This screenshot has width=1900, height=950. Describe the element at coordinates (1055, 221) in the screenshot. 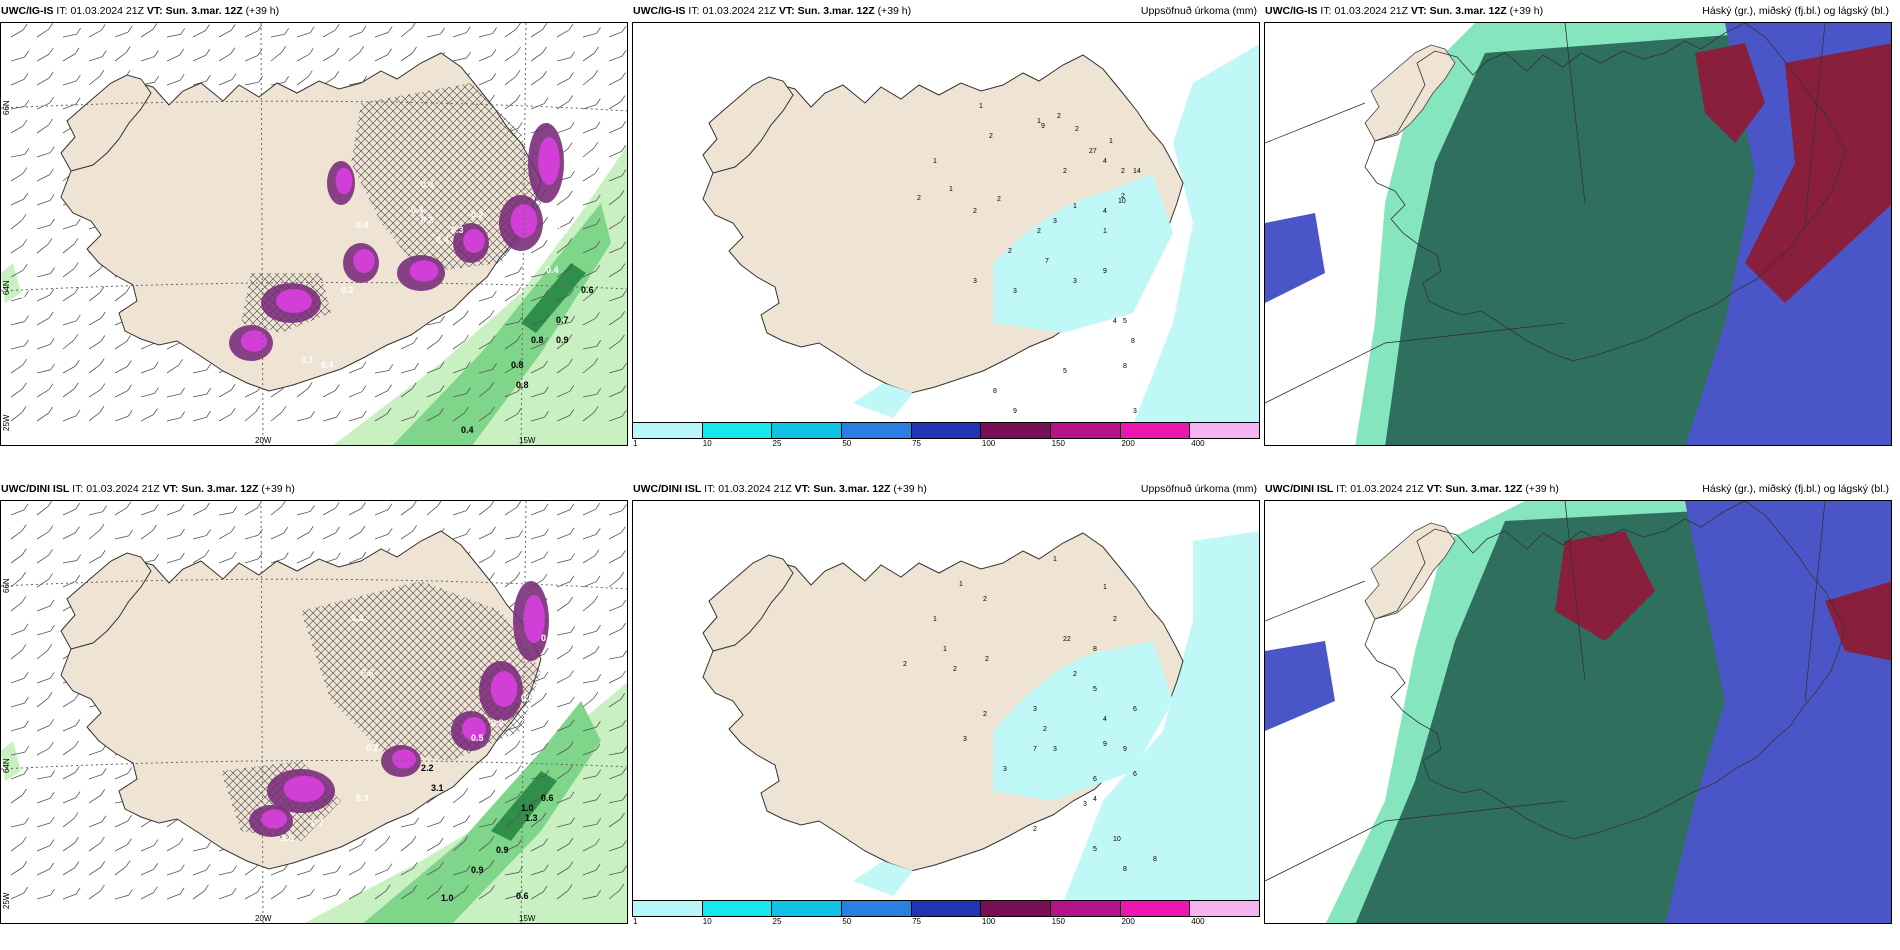

I see `accum-value: 3` at that location.